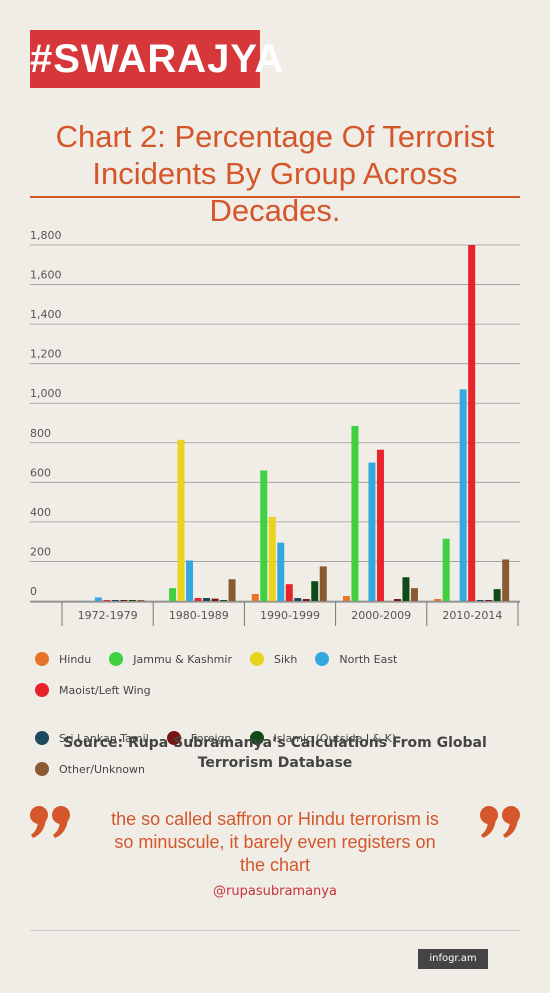 The image size is (550, 993). I want to click on legend-label: Sikh, so click(285, 659).